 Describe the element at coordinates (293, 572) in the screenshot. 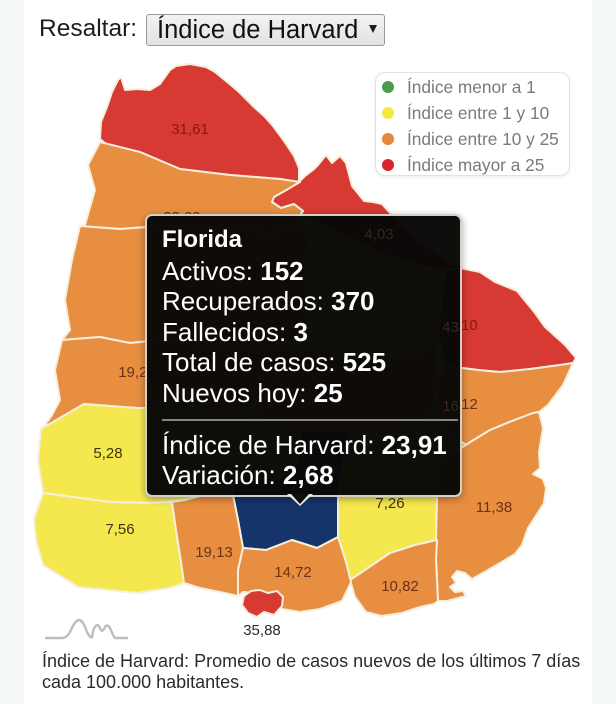

I see `svg-text: 14,72` at that location.